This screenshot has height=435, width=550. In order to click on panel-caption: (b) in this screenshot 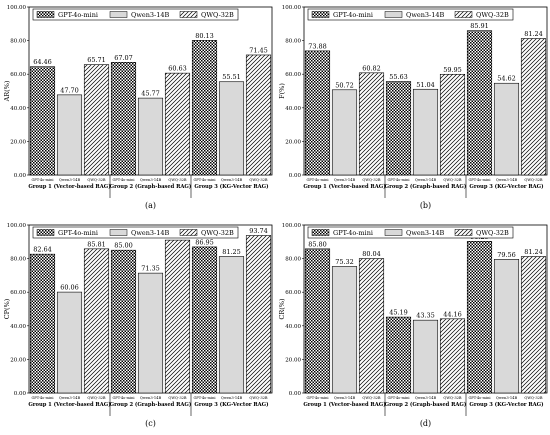, I will do `click(425, 205)`.